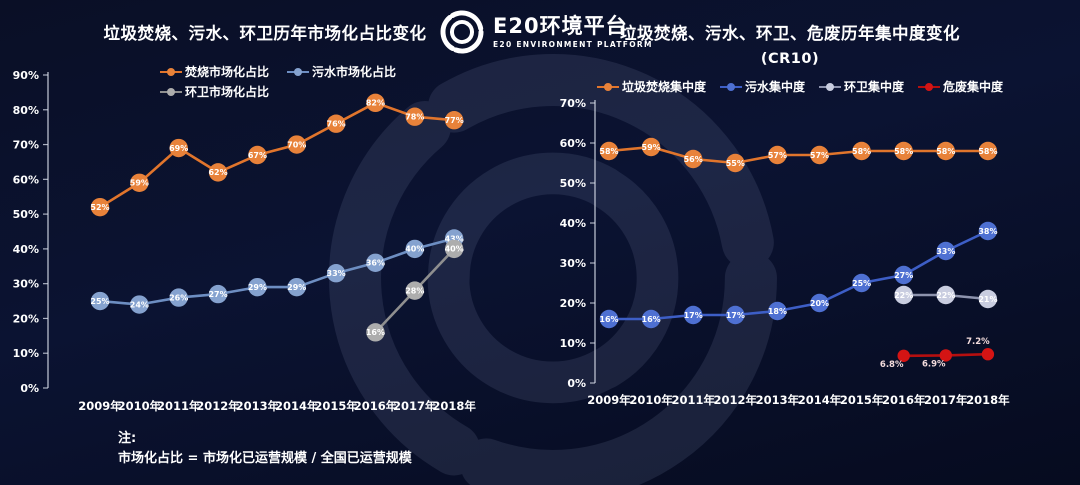 Image resolution: width=1080 pixels, height=485 pixels. What do you see at coordinates (26, 75) in the screenshot?
I see `y-tick-label: 90%` at bounding box center [26, 75].